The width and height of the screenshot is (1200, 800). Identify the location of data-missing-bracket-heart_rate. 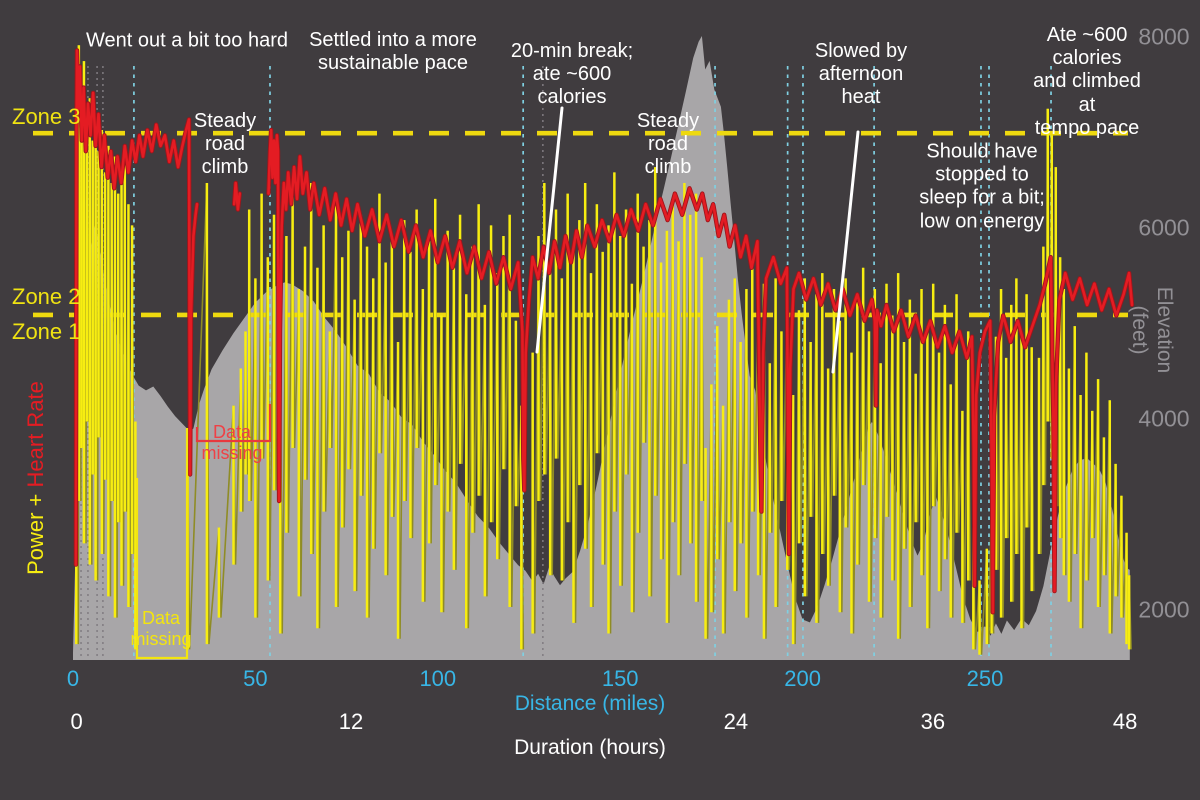
(233, 423).